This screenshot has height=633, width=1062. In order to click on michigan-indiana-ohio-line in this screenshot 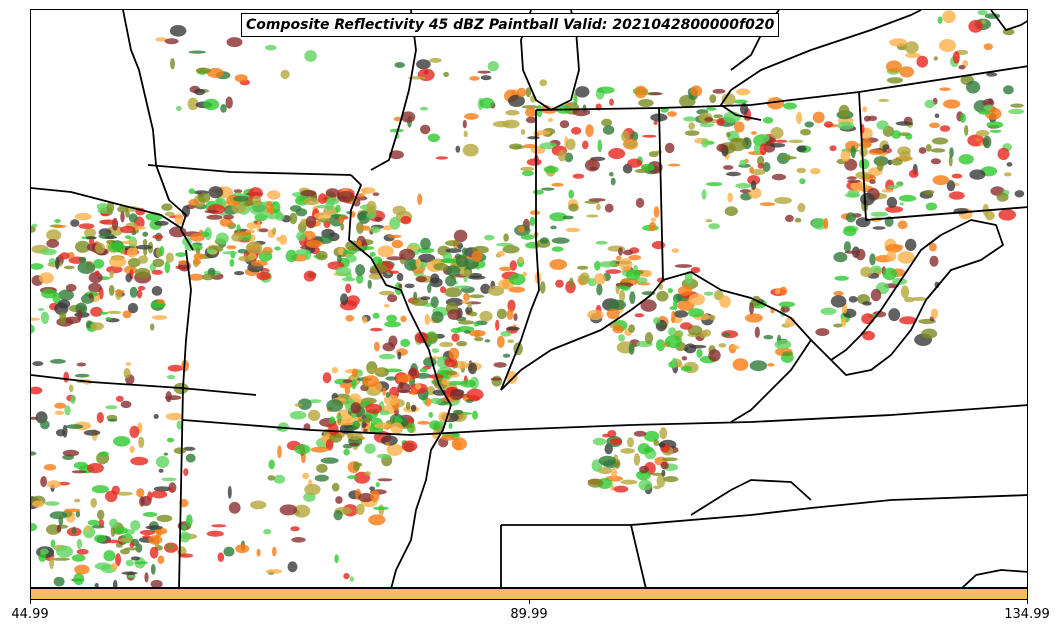, I will do `click(781, 88)`.